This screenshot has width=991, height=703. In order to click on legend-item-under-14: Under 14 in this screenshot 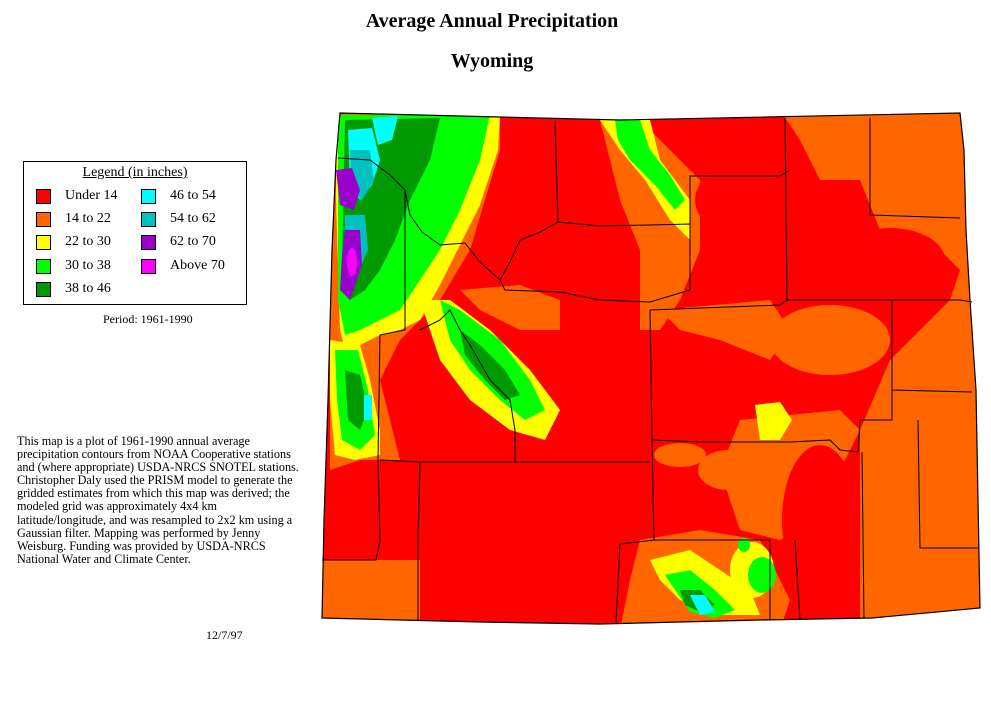, I will do `click(77, 196)`.